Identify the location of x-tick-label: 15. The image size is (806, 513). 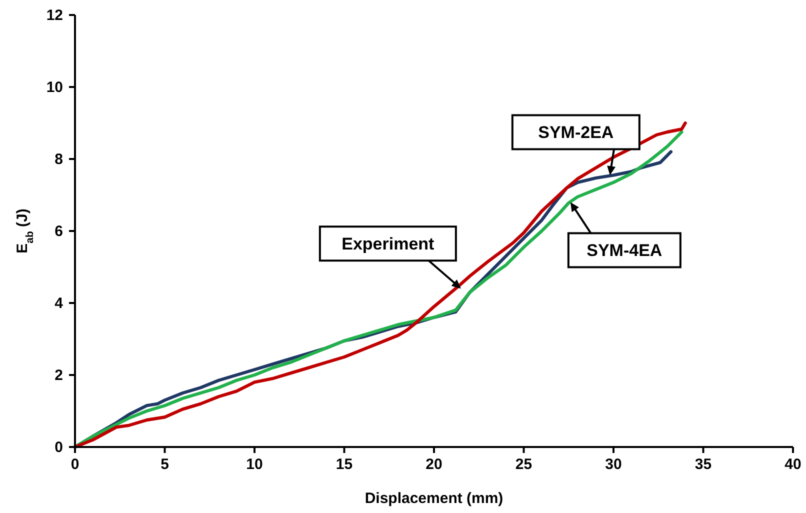
(344, 464).